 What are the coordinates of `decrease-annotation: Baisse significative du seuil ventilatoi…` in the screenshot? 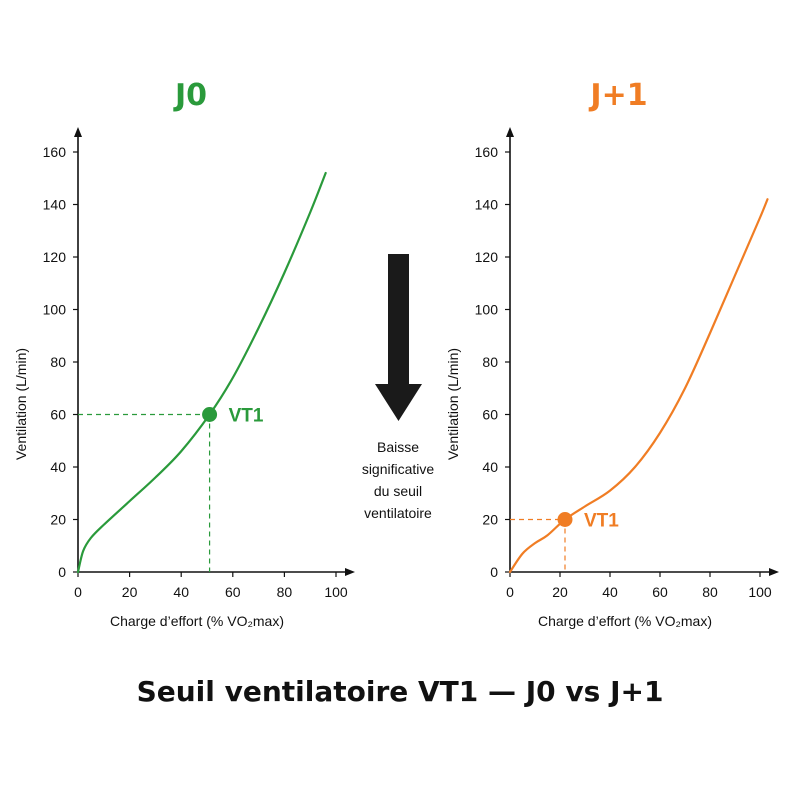 It's located at (398, 387).